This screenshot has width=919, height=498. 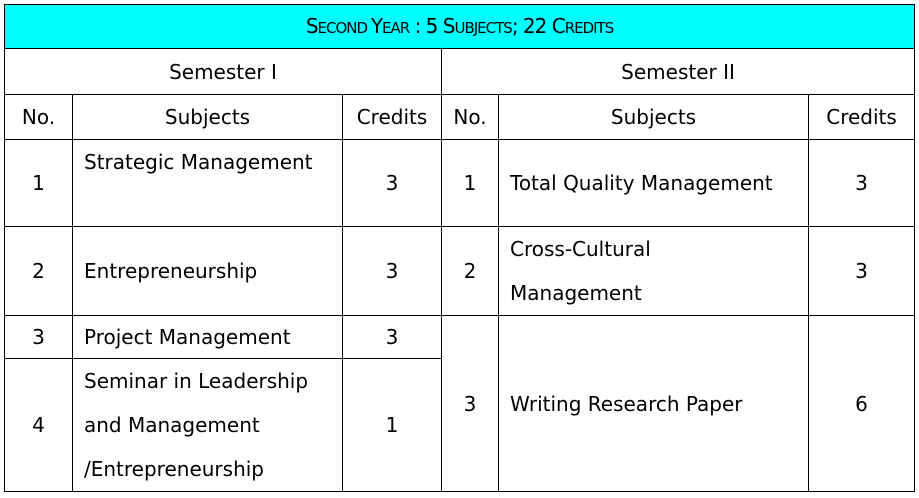 What do you see at coordinates (392, 337) in the screenshot?
I see `sem1-row3-credits: 3` at bounding box center [392, 337].